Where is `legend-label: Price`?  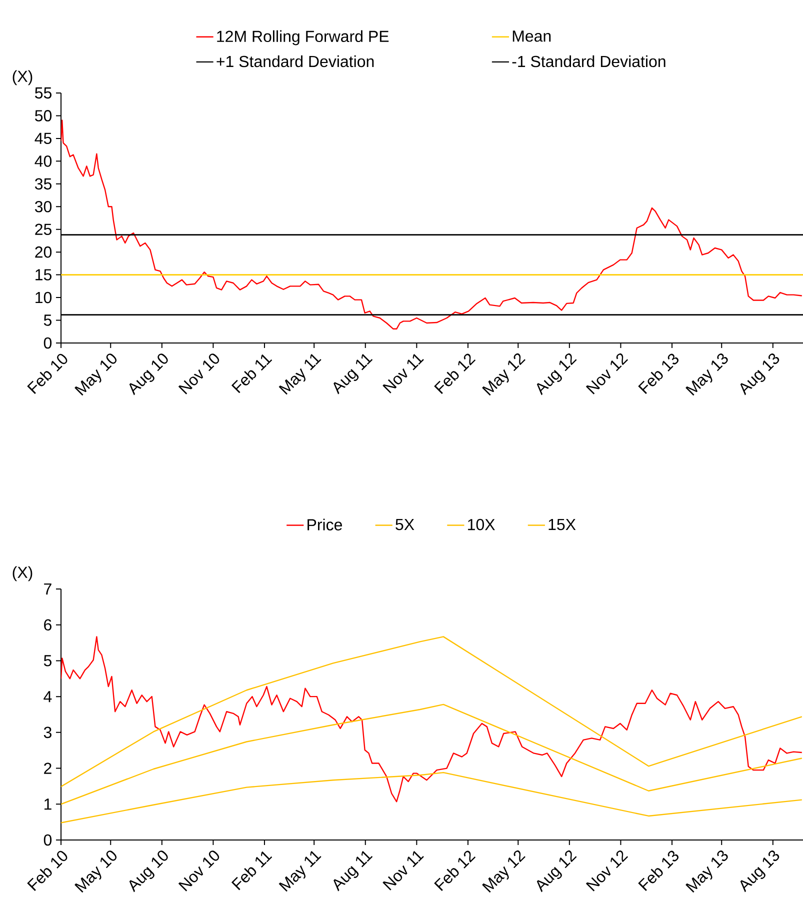
legend-label: Price is located at coordinates (325, 524).